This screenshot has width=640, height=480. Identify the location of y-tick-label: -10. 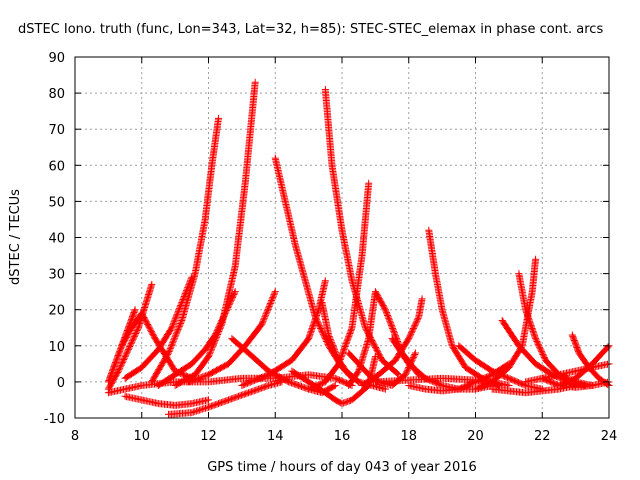
(54, 419).